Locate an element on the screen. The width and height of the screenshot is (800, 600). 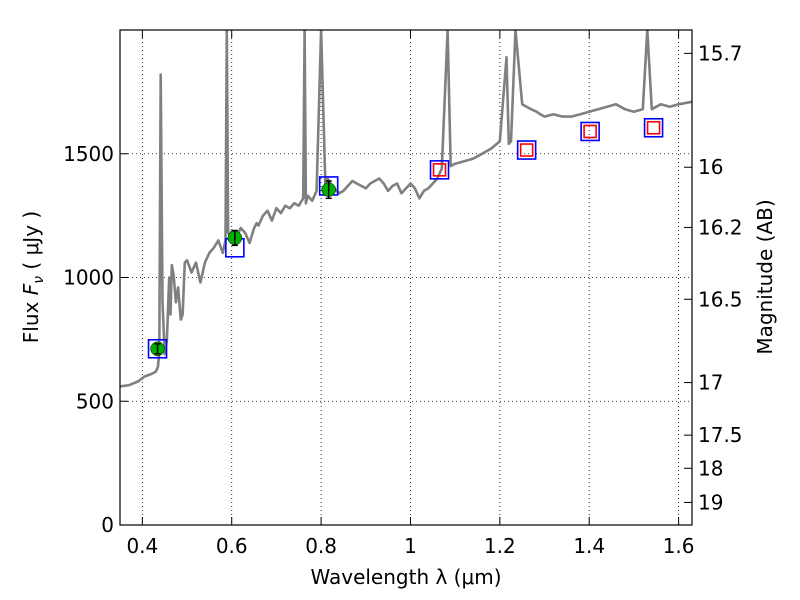
y2-tick-label-4: 17 is located at coordinates (710, 383).